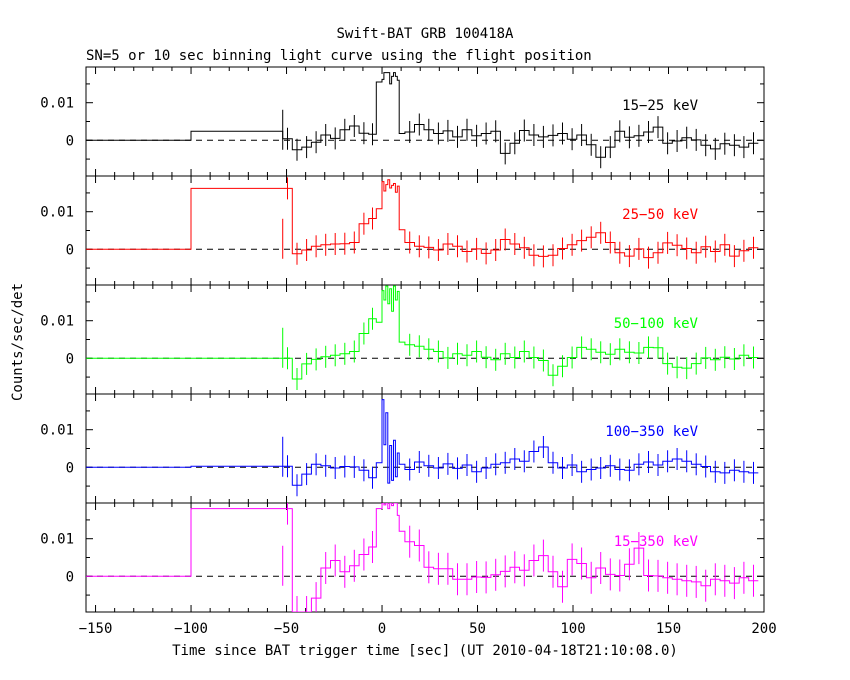 This screenshot has width=850, height=680. I want to click on panel-5: 0 0.01 15−350 keV, so click(402, 557).